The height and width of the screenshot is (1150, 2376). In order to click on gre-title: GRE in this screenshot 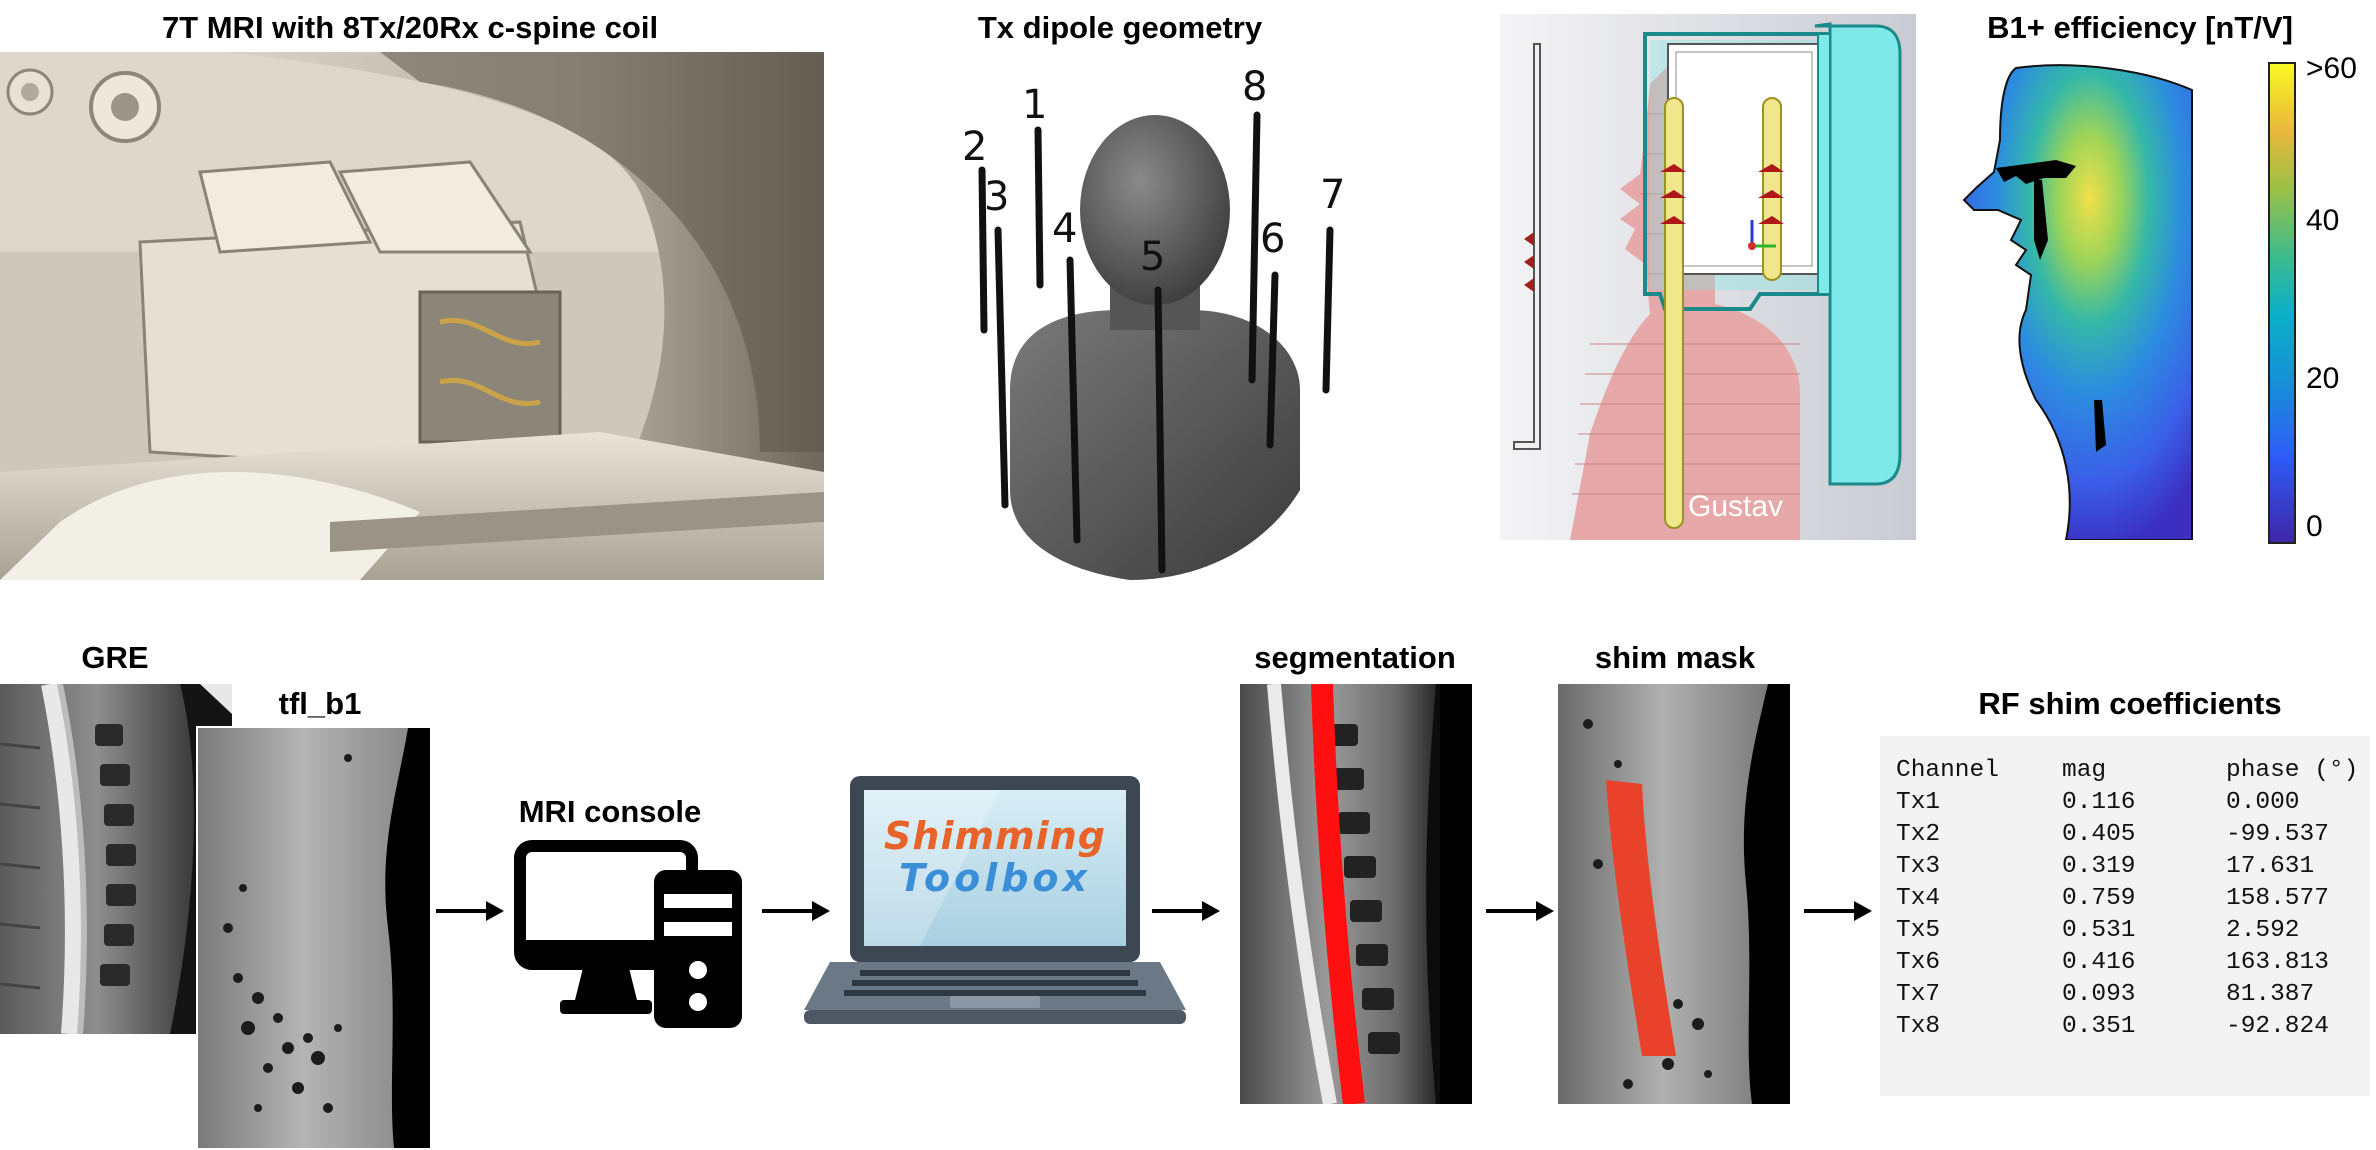, I will do `click(115, 657)`.